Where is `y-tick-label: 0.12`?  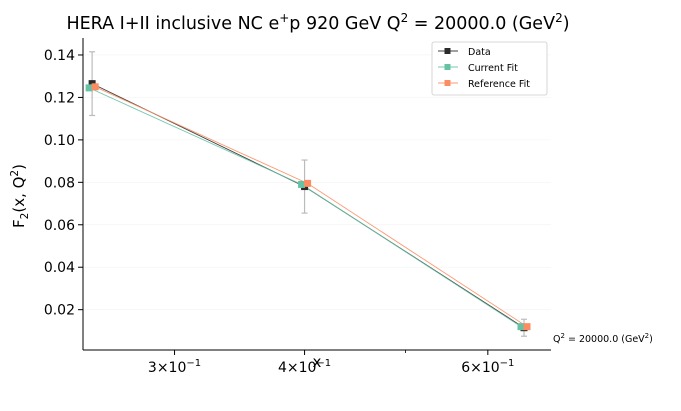 y-tick-label: 0.12 is located at coordinates (59, 98).